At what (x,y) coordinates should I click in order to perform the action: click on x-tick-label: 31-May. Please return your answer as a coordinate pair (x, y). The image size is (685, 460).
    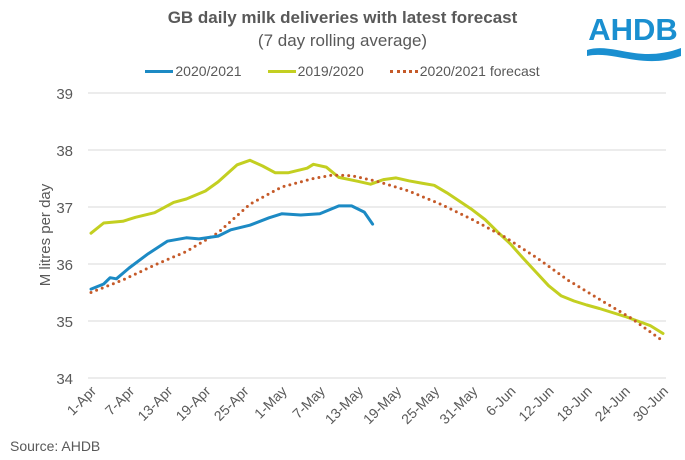
    Looking at the image, I should click on (458, 405).